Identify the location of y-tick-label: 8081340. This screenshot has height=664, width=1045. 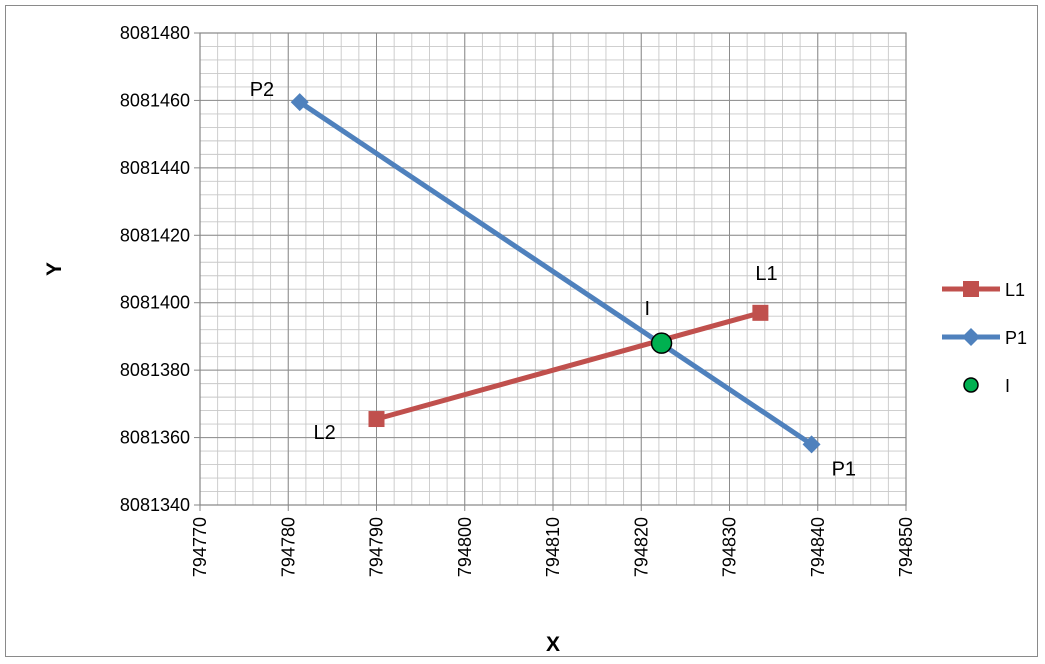
(155, 505).